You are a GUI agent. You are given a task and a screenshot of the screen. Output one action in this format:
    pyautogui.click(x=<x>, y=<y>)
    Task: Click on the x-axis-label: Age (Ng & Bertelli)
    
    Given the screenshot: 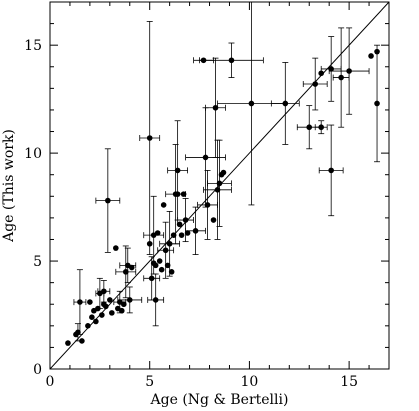 What is the action you would take?
    pyautogui.click(x=219, y=400)
    